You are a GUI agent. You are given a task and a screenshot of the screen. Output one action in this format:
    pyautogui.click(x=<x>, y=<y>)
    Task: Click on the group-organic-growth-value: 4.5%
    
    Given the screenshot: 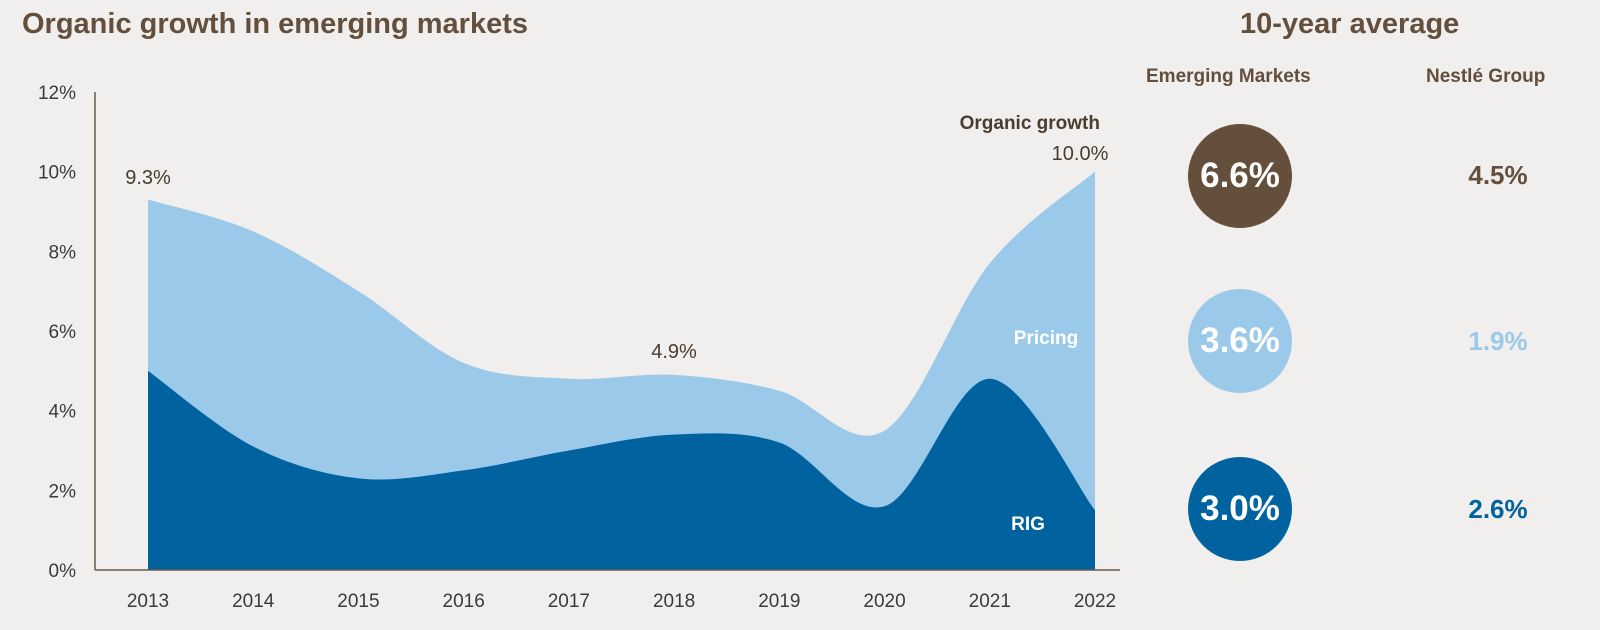 What is the action you would take?
    pyautogui.click(x=1498, y=175)
    